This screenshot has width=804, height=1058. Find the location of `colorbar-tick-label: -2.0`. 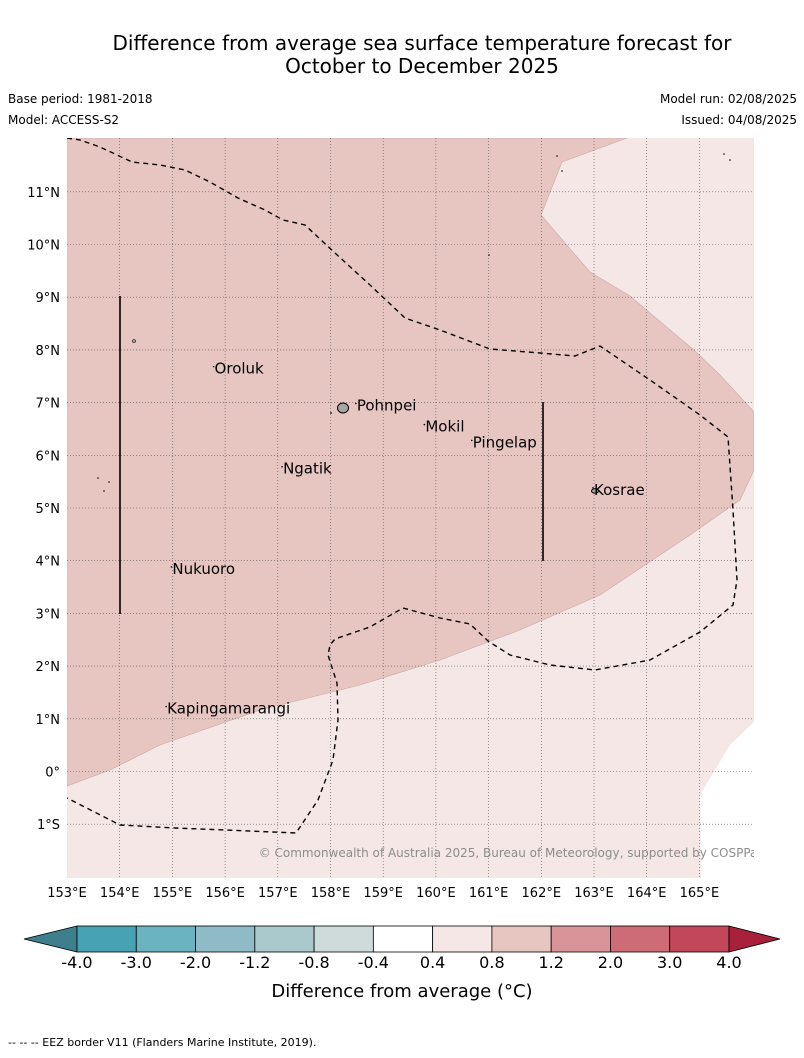

colorbar-tick-label: -2.0 is located at coordinates (195, 962).